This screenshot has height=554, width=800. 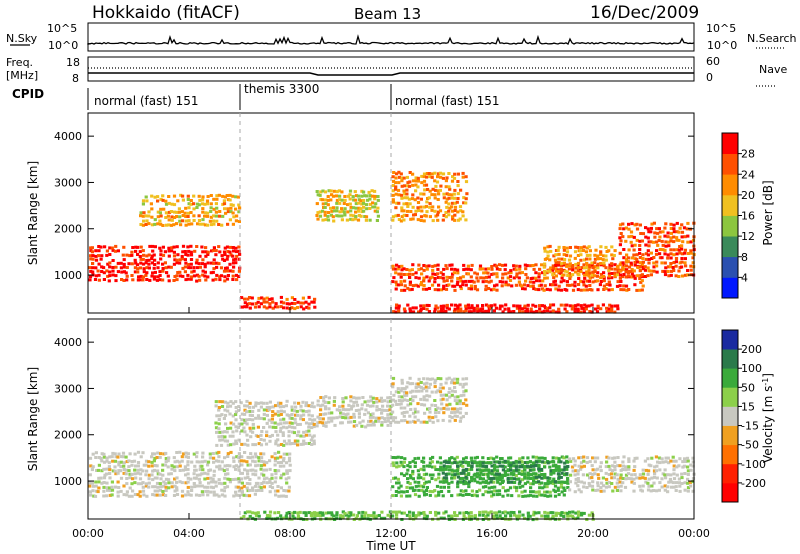 I want to click on colorbar-segment, so click(x=730, y=247).